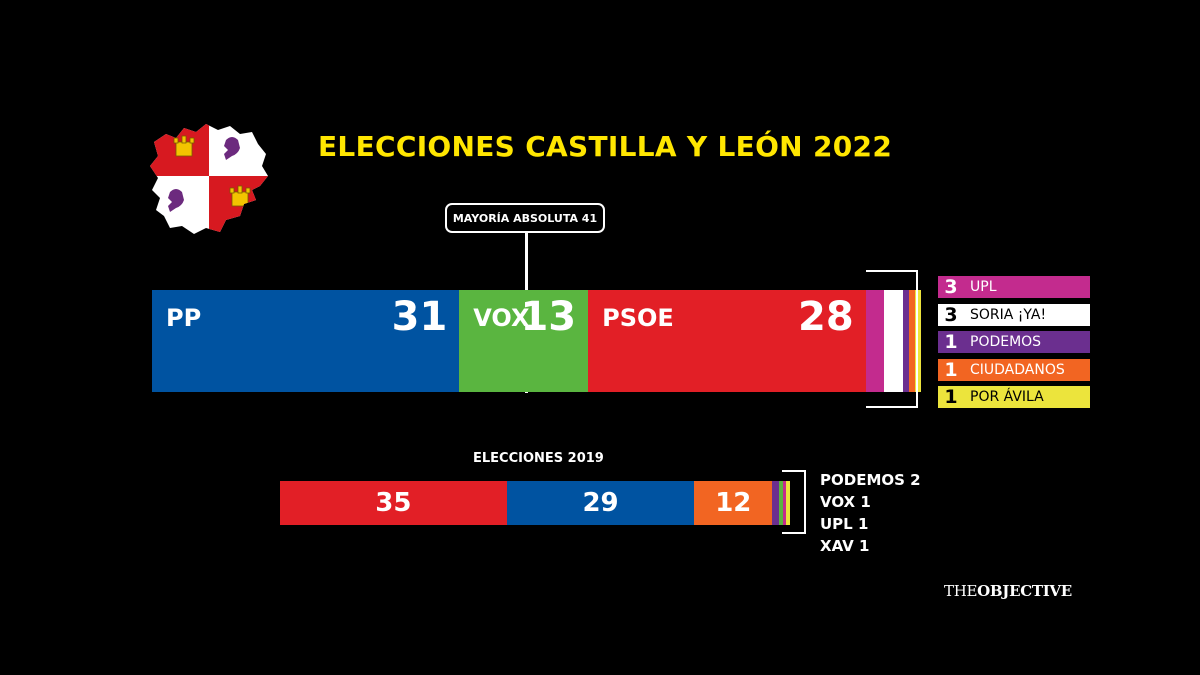 The height and width of the screenshot is (675, 1200). What do you see at coordinates (1017, 369) in the screenshot?
I see `legend-party-name: CIUDADANOS` at bounding box center [1017, 369].